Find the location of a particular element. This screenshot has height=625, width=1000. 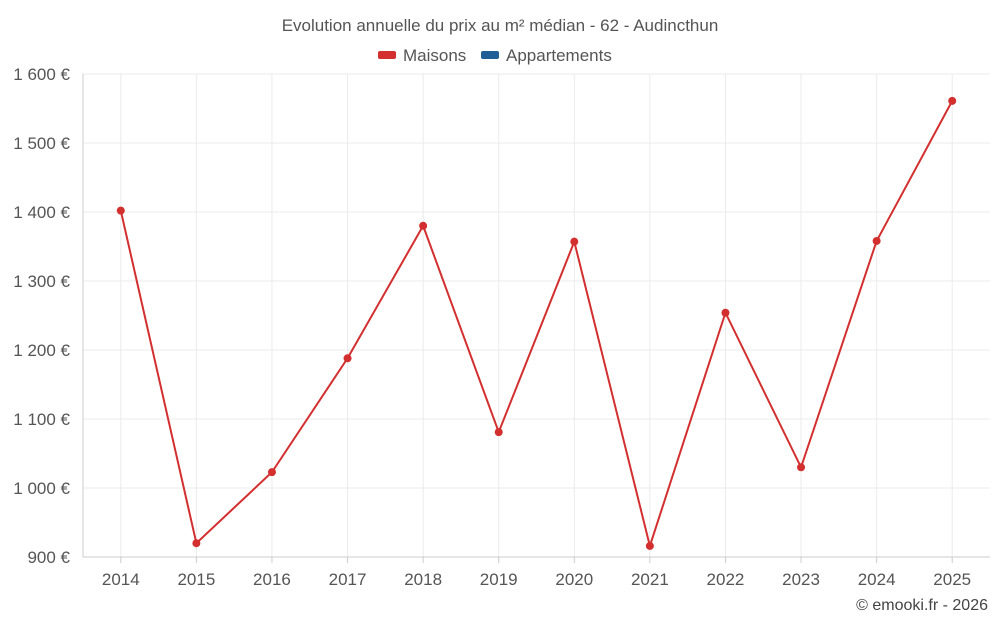

x-tick-label: 2015 is located at coordinates (196, 579).